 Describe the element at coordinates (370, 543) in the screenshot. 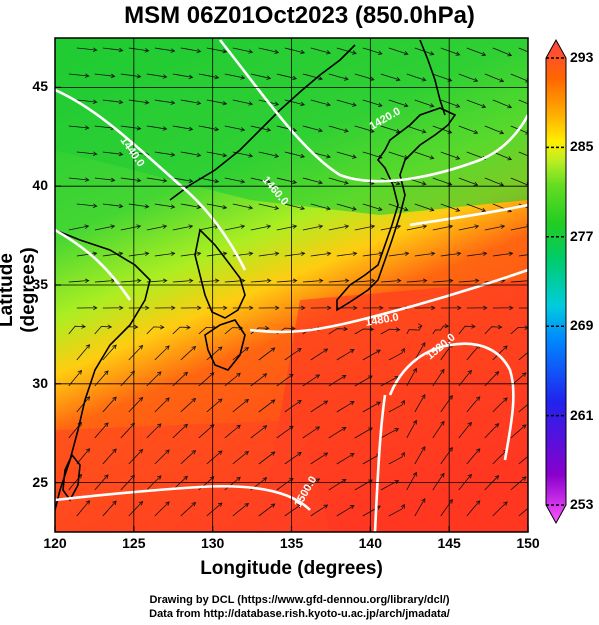

I see `x-tick-label: 140` at that location.